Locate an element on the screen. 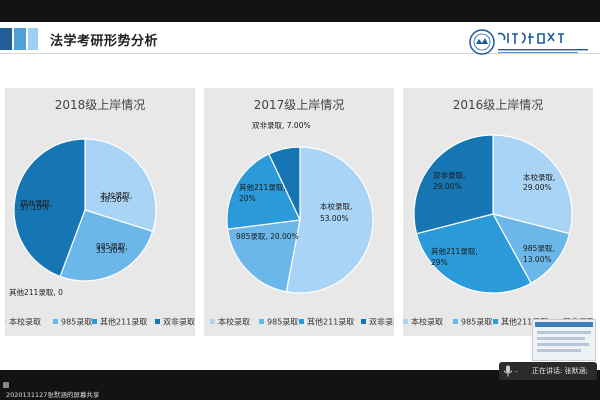  data-label: 29% is located at coordinates (439, 262).